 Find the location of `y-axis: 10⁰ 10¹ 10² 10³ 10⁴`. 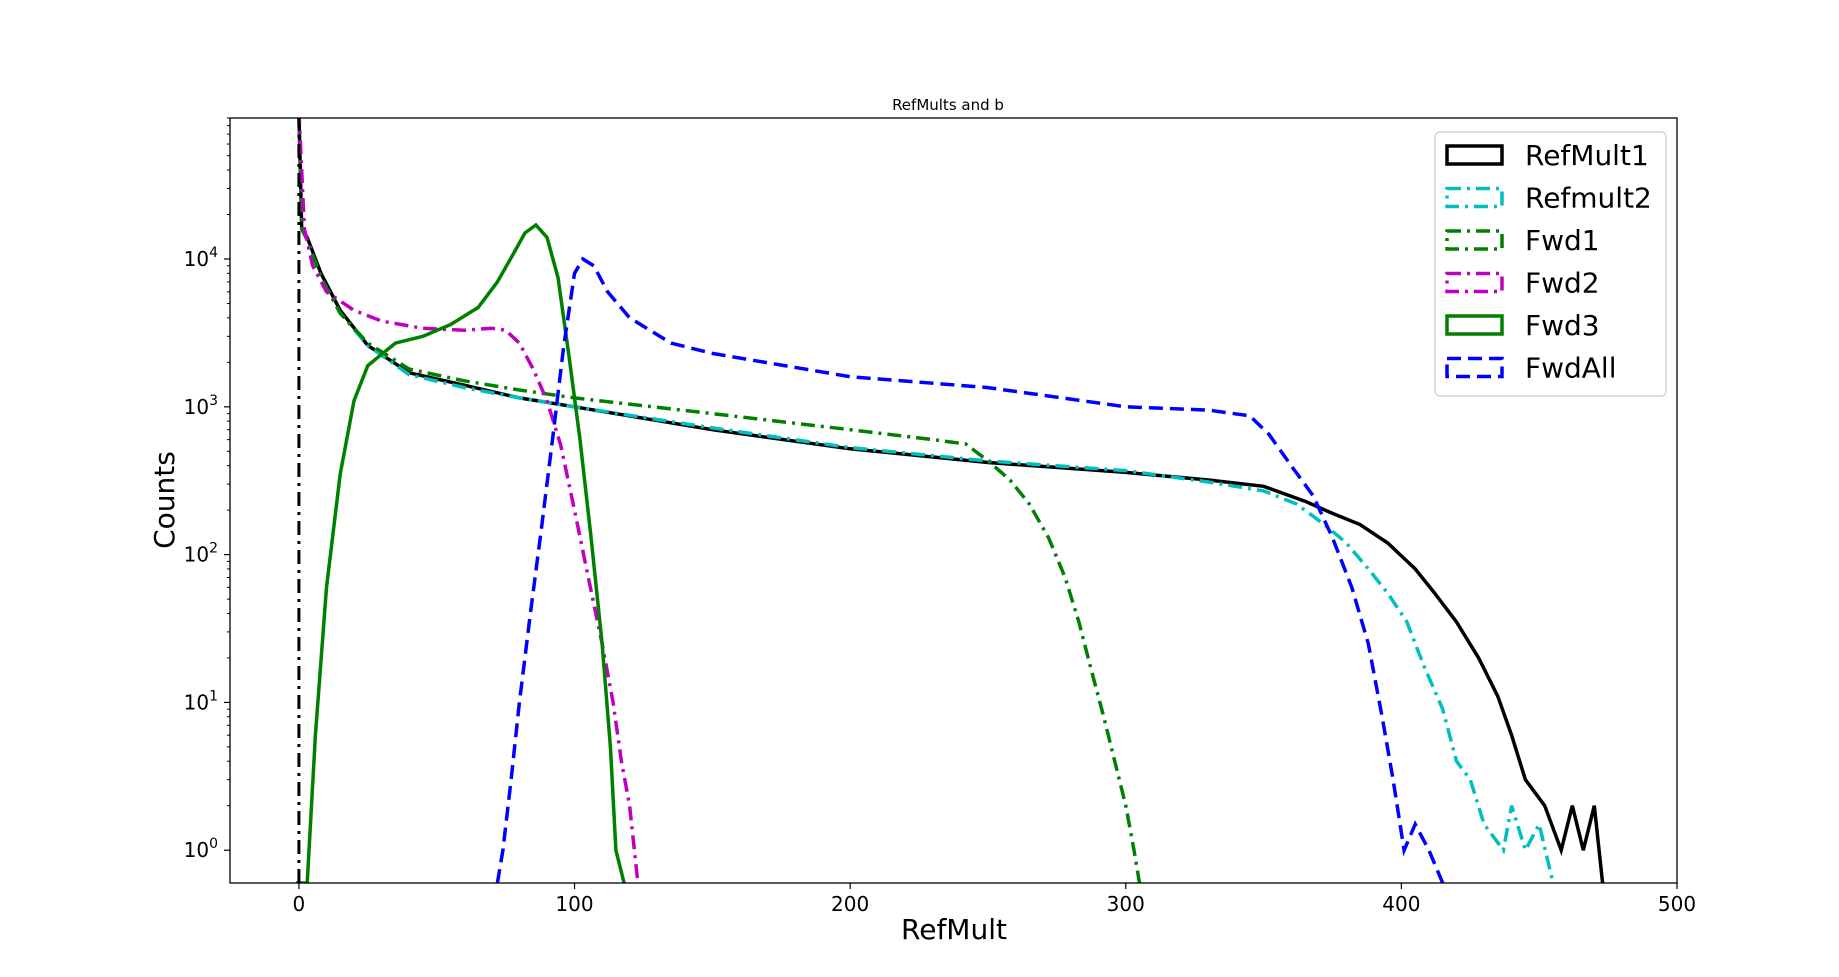

y-axis: 10⁰ 10¹ 10² 10³ 10⁴ is located at coordinates (207, 489).